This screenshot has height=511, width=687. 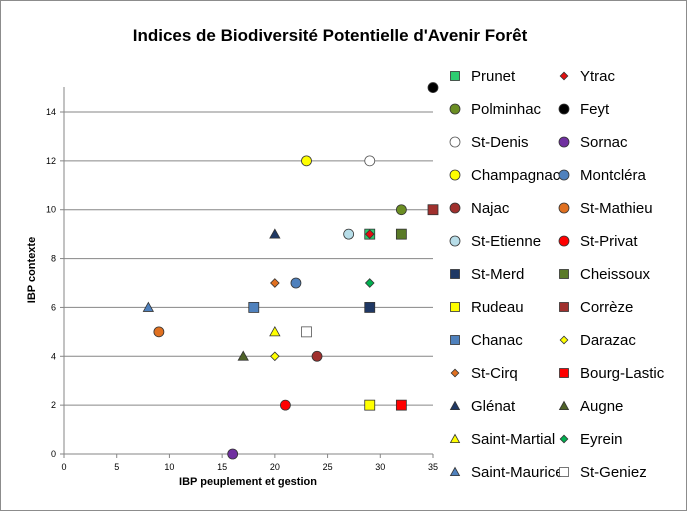 What do you see at coordinates (32, 270) in the screenshot?
I see `y-axis-label: IBP contexte` at bounding box center [32, 270].